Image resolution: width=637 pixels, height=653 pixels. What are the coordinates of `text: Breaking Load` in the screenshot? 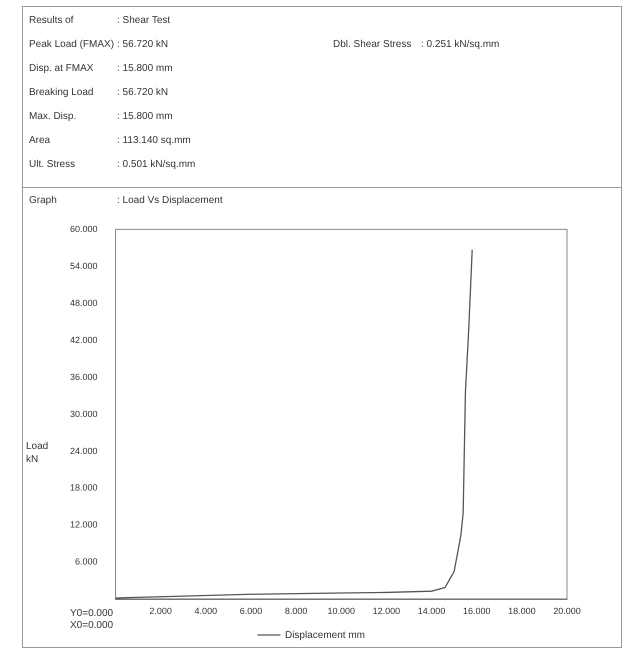 It's located at (61, 92).